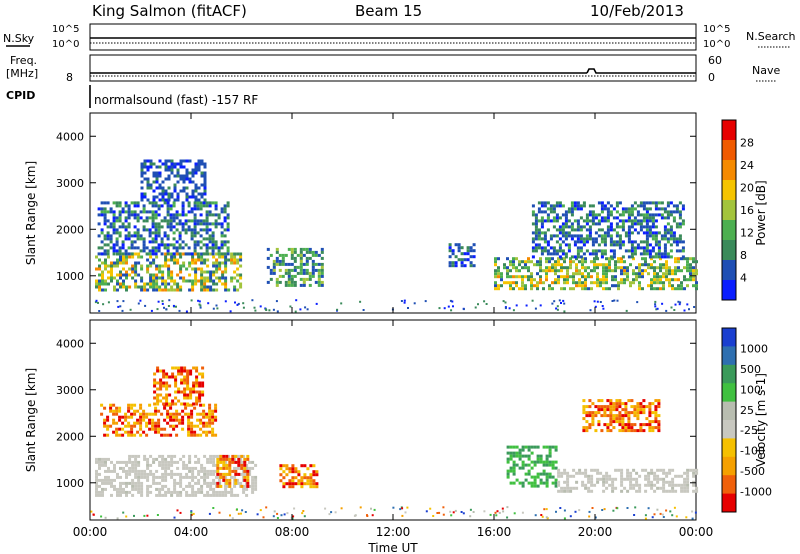 The height and width of the screenshot is (554, 800). What do you see at coordinates (750, 389) in the screenshot?
I see `velocity-colorbar-tick-label: 100` at bounding box center [750, 389].